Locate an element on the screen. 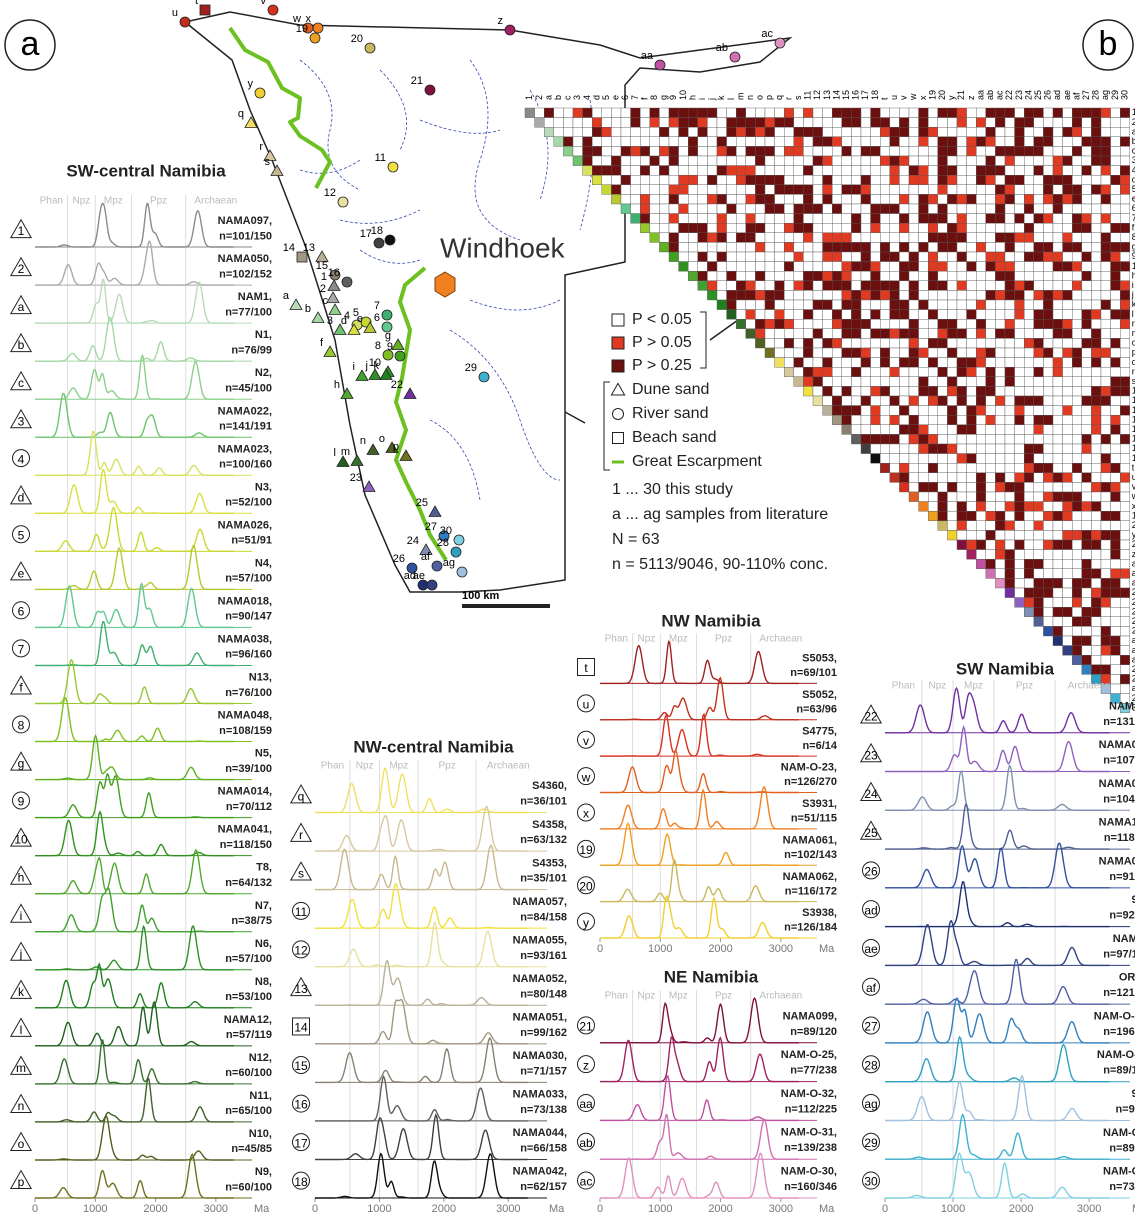 The image size is (1135, 1216). sample-name: NAM13 is located at coordinates (1124, 939).